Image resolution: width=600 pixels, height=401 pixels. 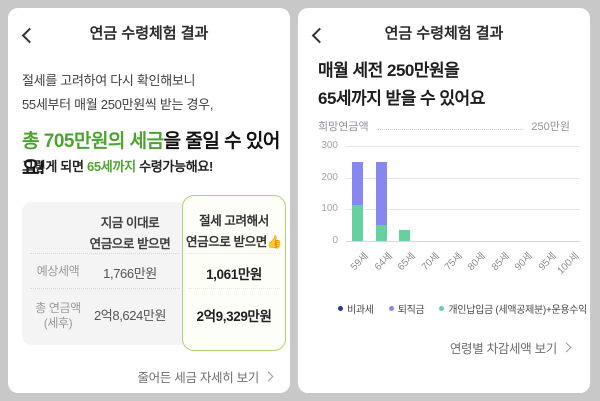 What do you see at coordinates (109, 80) in the screenshot?
I see `intro-line-1: 절세를 고려하여 다시 확인해보니` at bounding box center [109, 80].